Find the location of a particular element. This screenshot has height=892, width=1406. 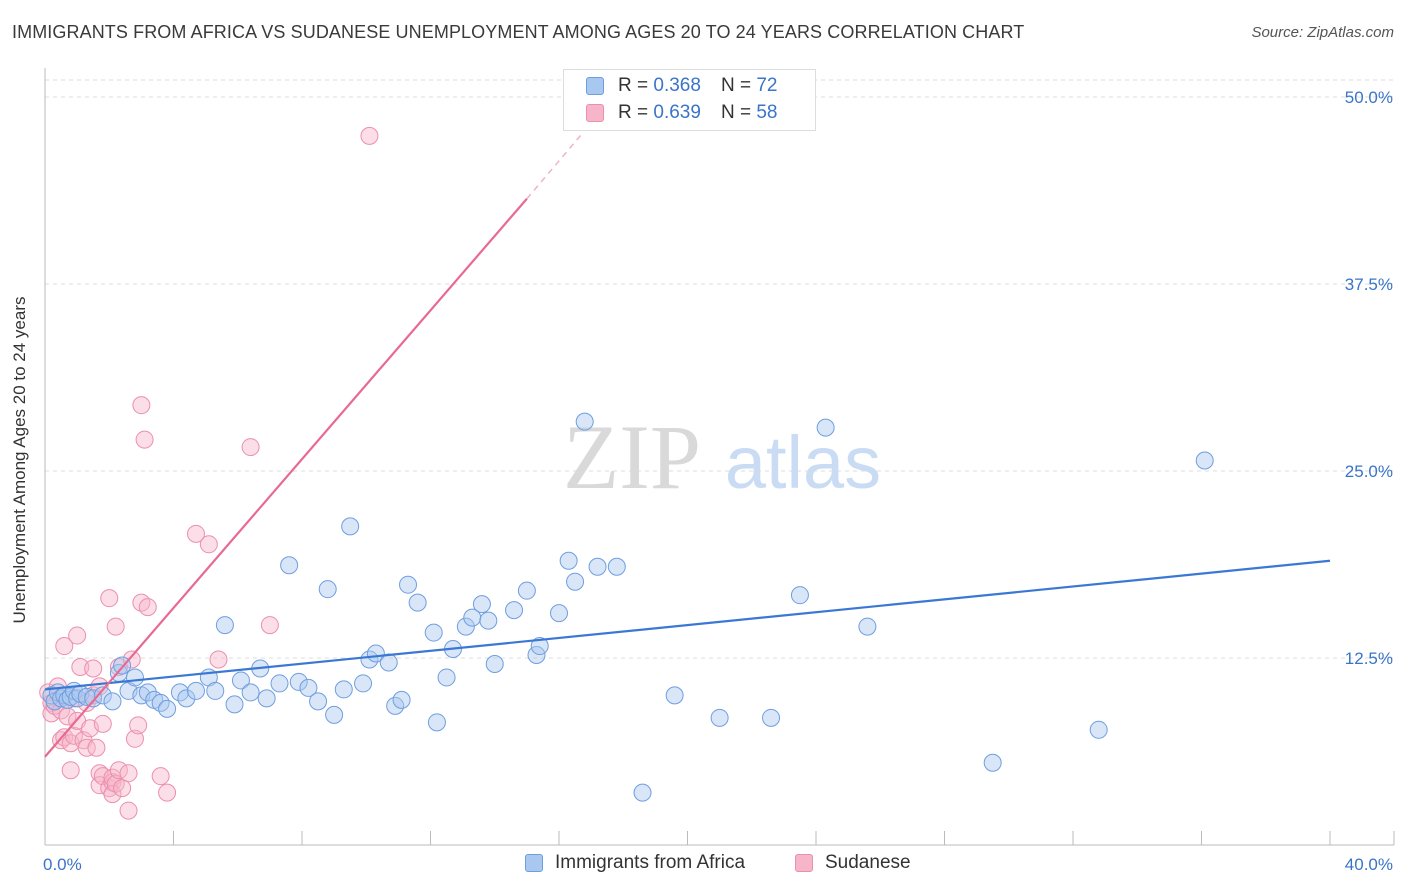

stats-r-label: R = is located at coordinates (633, 85).